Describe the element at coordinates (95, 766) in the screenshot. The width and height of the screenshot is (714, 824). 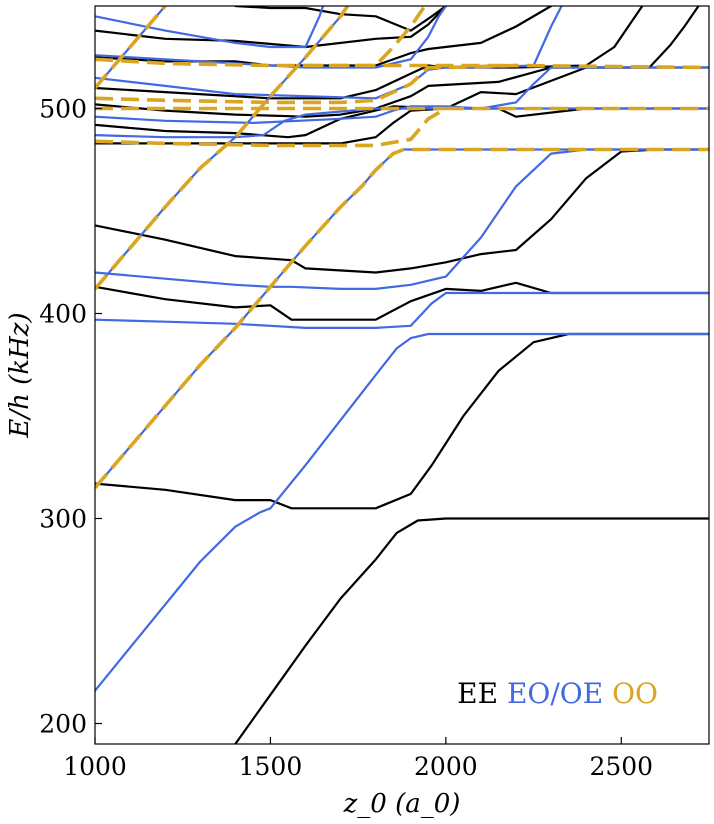
I see `x-tick-label: 1000` at that location.